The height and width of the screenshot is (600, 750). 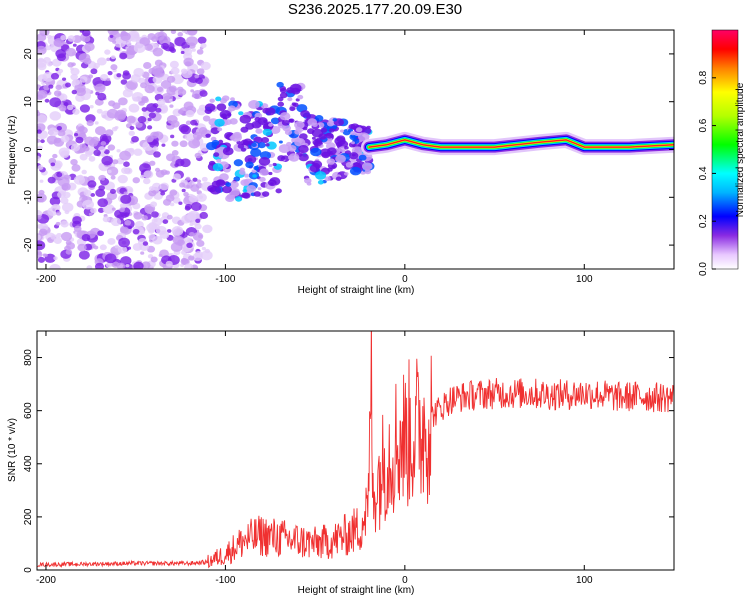 What do you see at coordinates (28, 102) in the screenshot?
I see `y-tick-label: 10` at bounding box center [28, 102].